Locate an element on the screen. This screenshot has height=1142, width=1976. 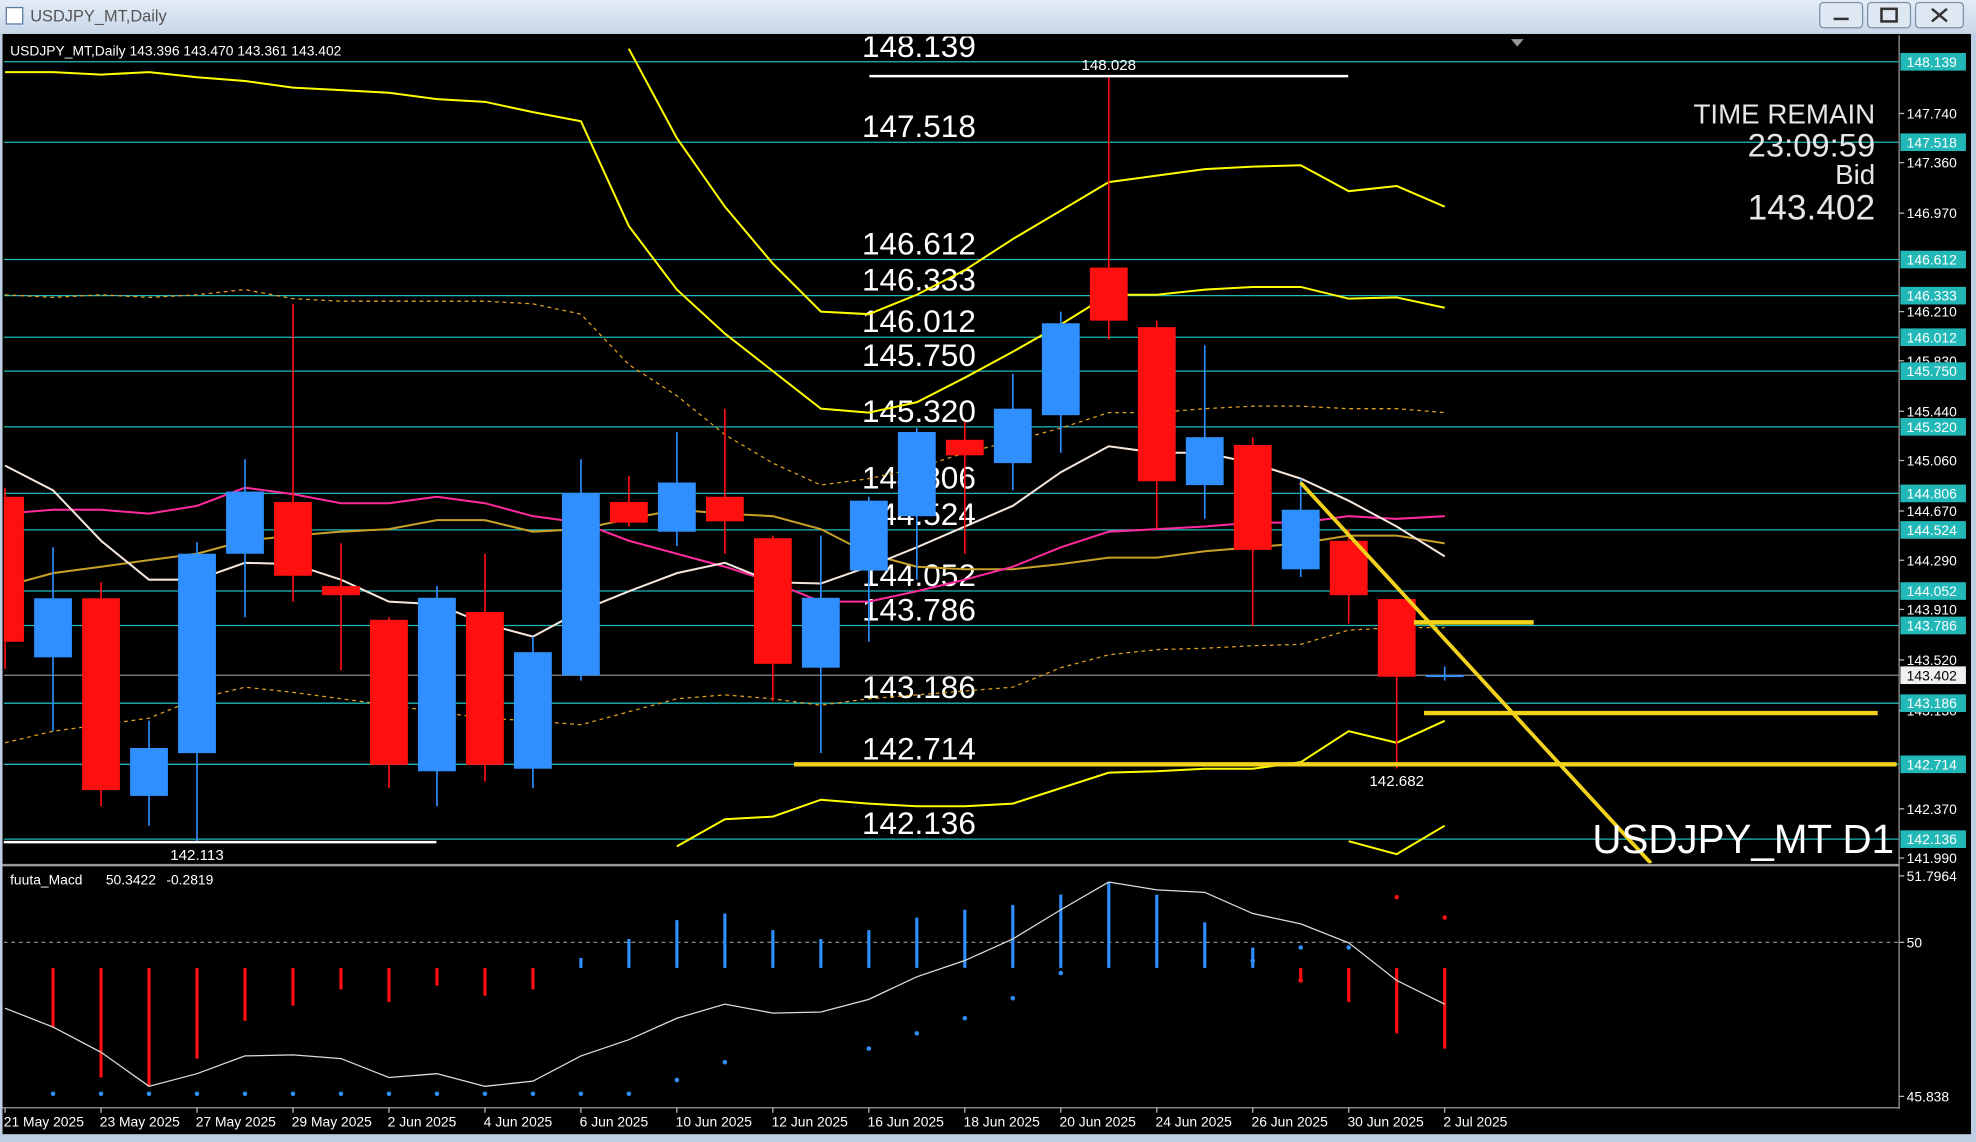
indicator-title: fuuta_Macd is located at coordinates (46, 880).